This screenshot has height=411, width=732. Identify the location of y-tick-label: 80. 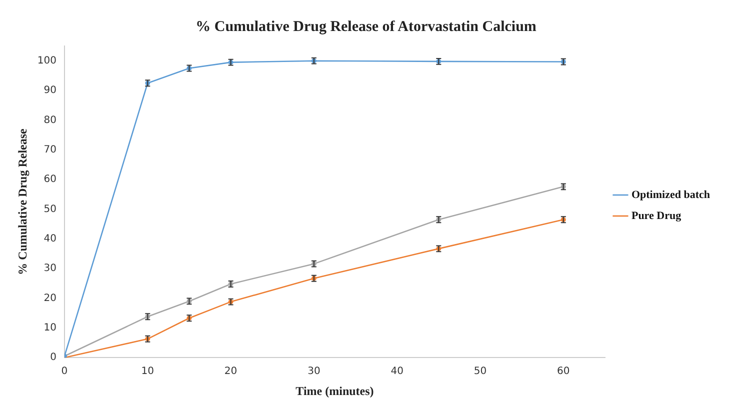
(50, 120).